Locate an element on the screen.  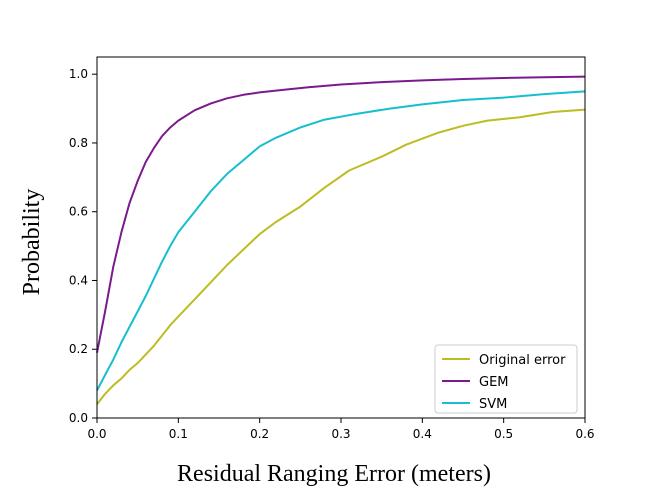
x-axis-title: Residual Ranging Error (meters) is located at coordinates (334, 474).